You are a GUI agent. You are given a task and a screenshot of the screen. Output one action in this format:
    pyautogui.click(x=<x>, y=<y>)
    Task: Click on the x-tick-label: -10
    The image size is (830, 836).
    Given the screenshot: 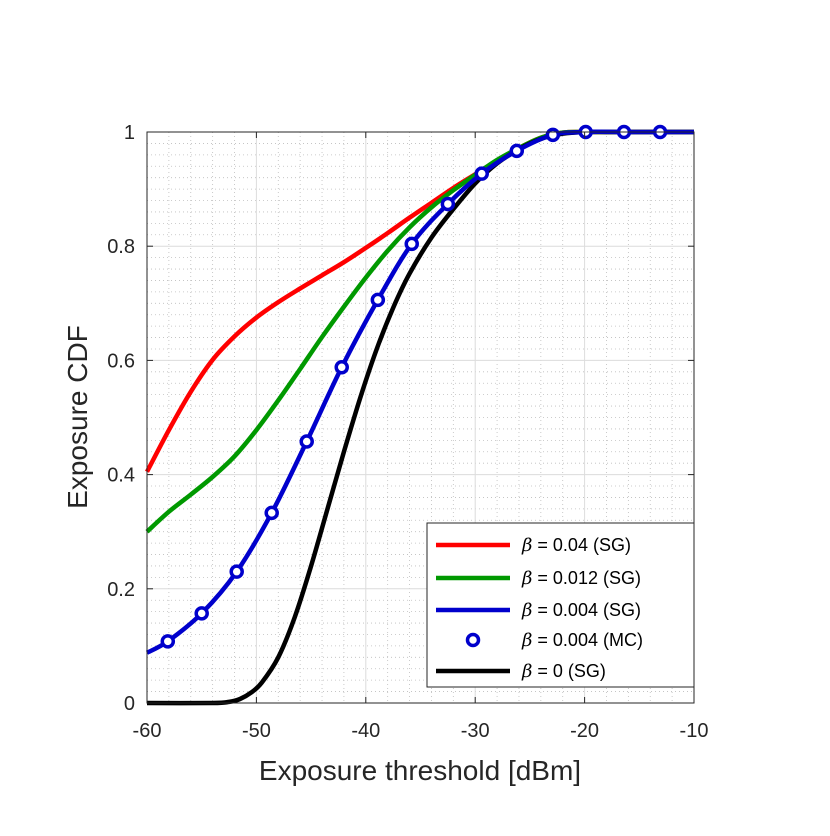 What is the action you would take?
    pyautogui.click(x=694, y=731)
    